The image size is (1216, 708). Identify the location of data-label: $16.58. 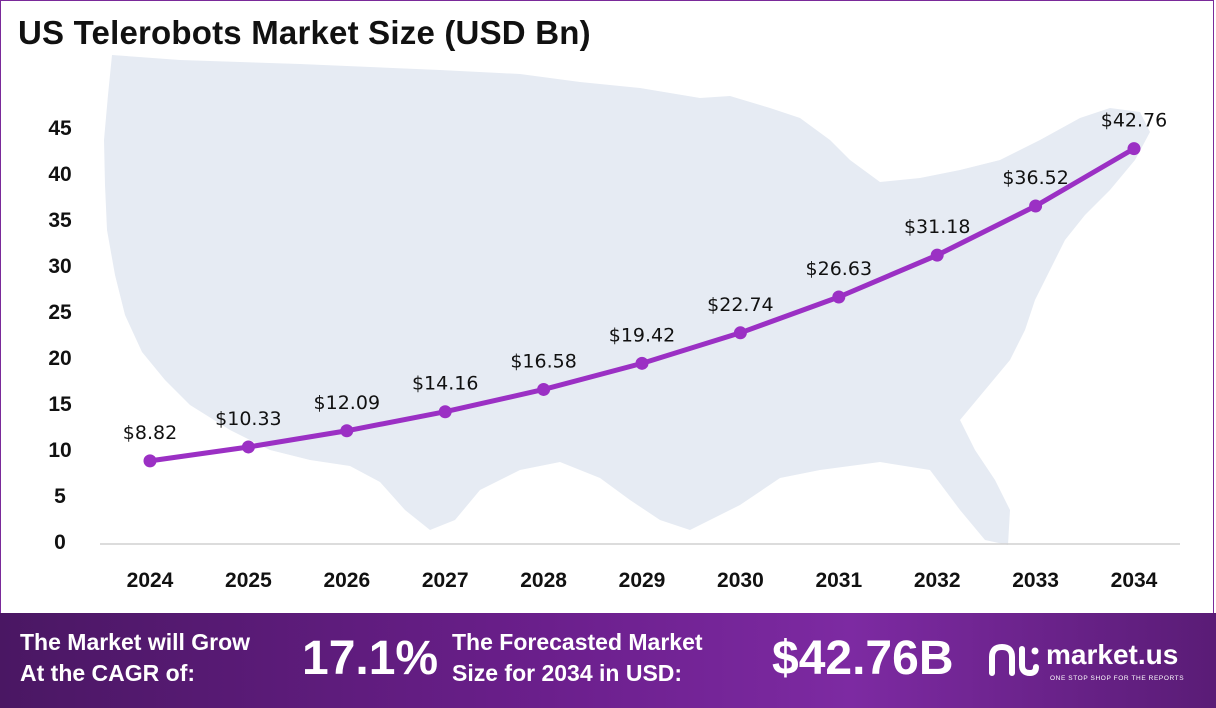
(543, 361).